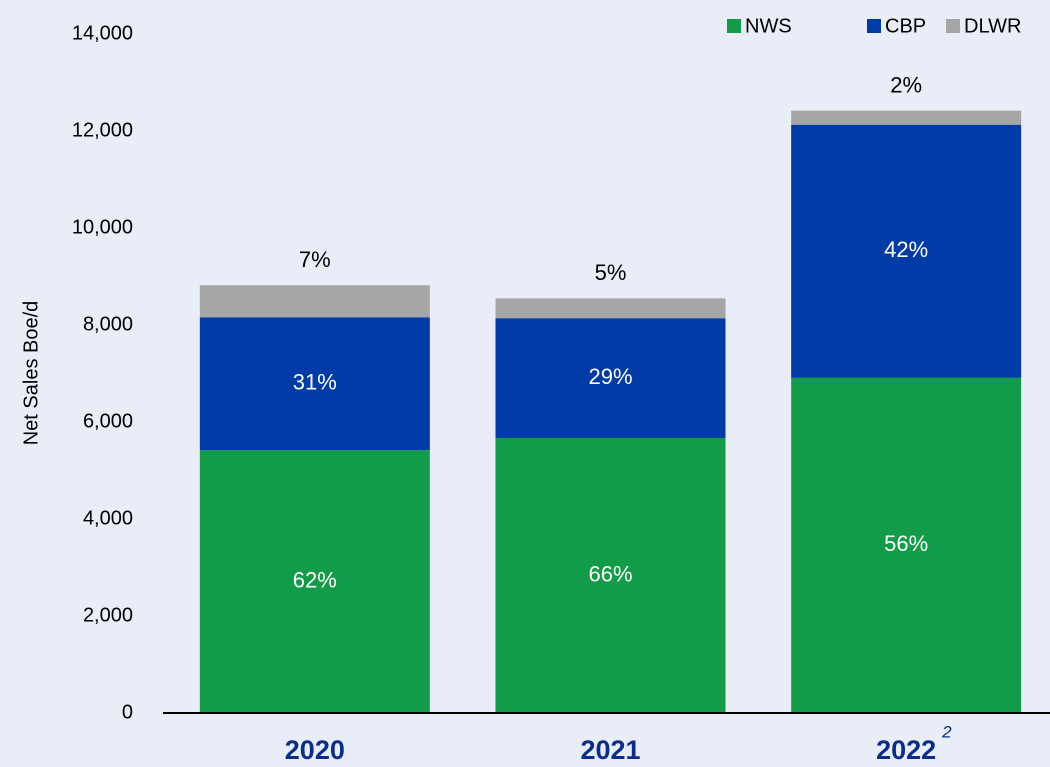 Image resolution: width=1050 pixels, height=767 pixels. Describe the element at coordinates (315, 259) in the screenshot. I see `segment-label: 7%` at that location.